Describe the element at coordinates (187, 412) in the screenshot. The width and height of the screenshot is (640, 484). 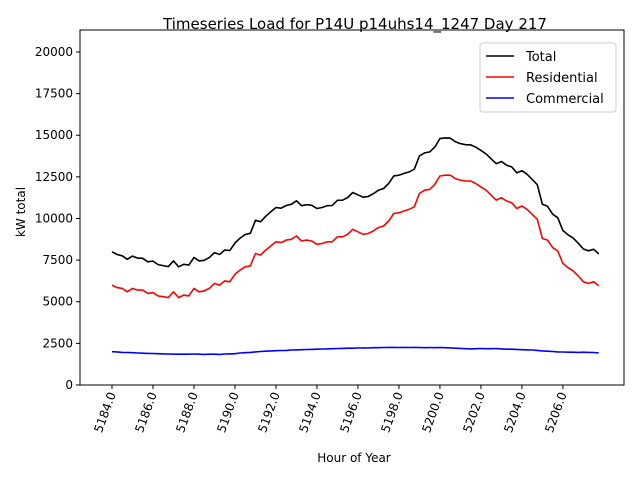
I see `x-tick-label: 5188.0` at that location.